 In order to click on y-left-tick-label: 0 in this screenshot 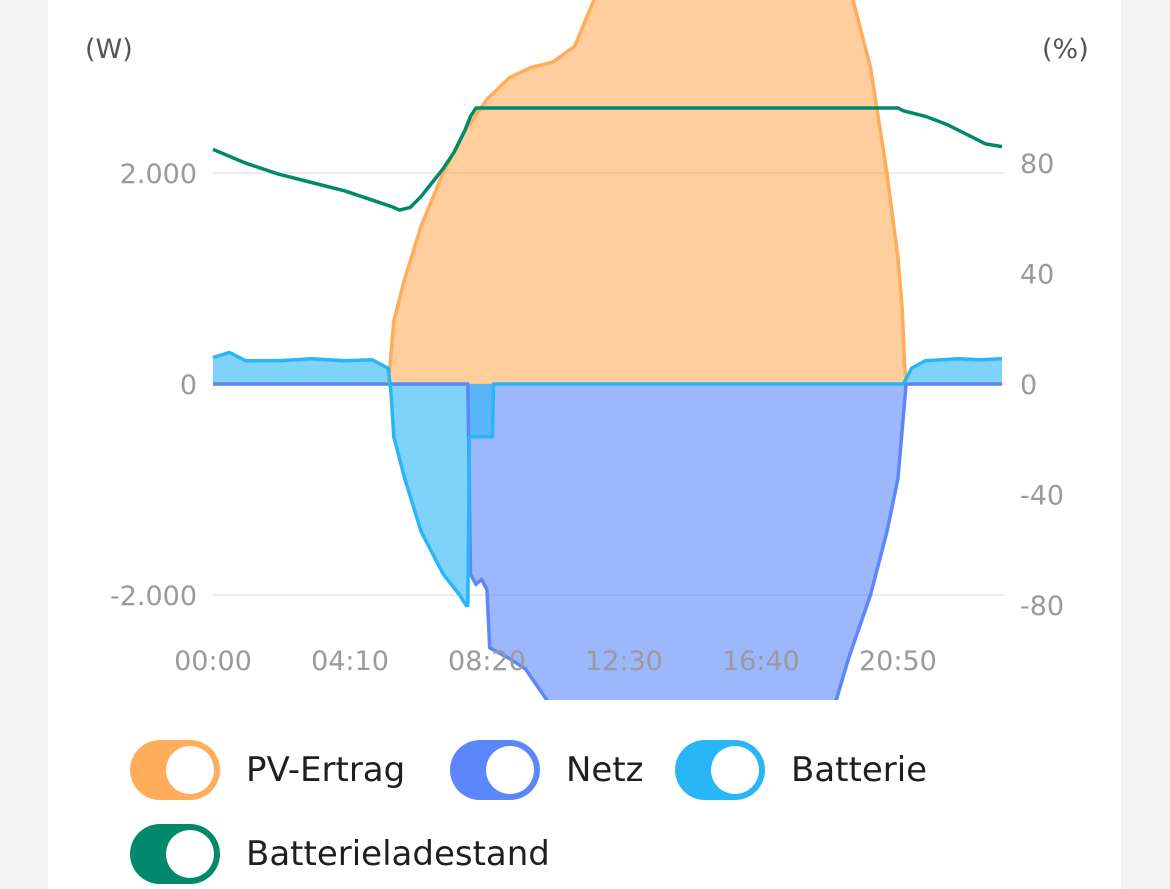, I will do `click(188, 385)`.